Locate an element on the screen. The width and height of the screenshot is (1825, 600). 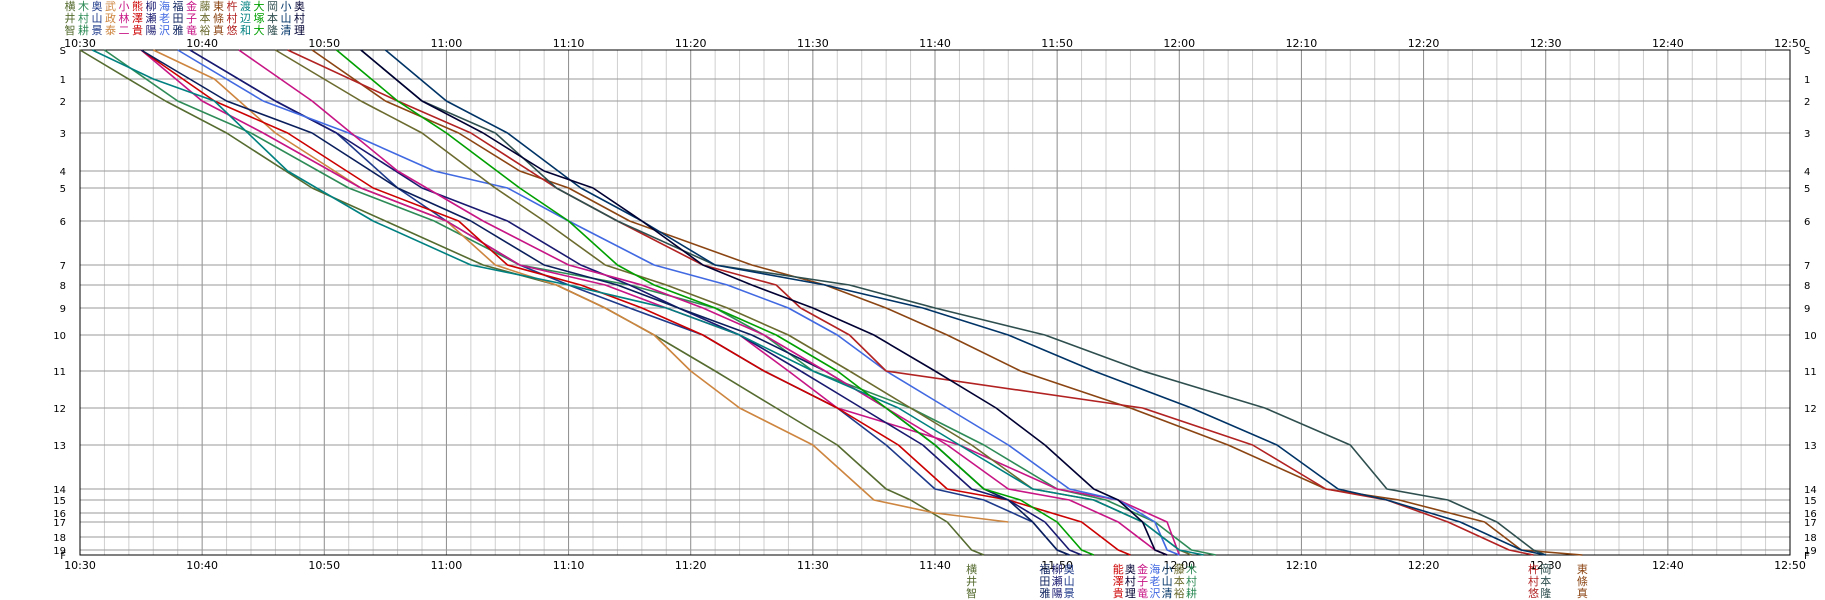
y-tick-label-right: 11 is located at coordinates (1810, 372).